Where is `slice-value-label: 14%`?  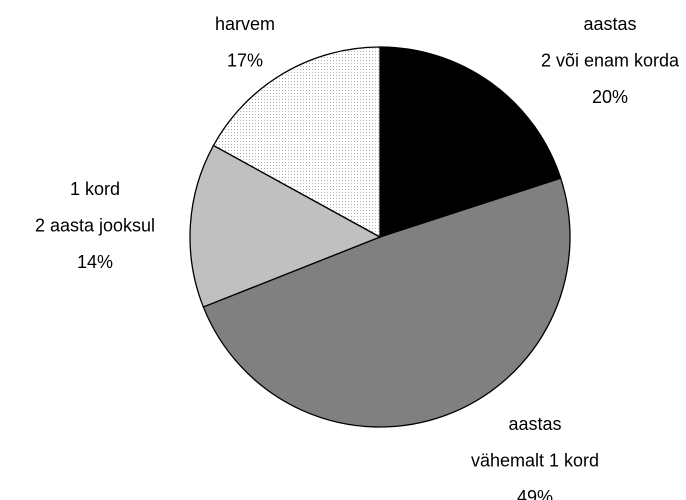
slice-value-label: 14% is located at coordinates (95, 262).